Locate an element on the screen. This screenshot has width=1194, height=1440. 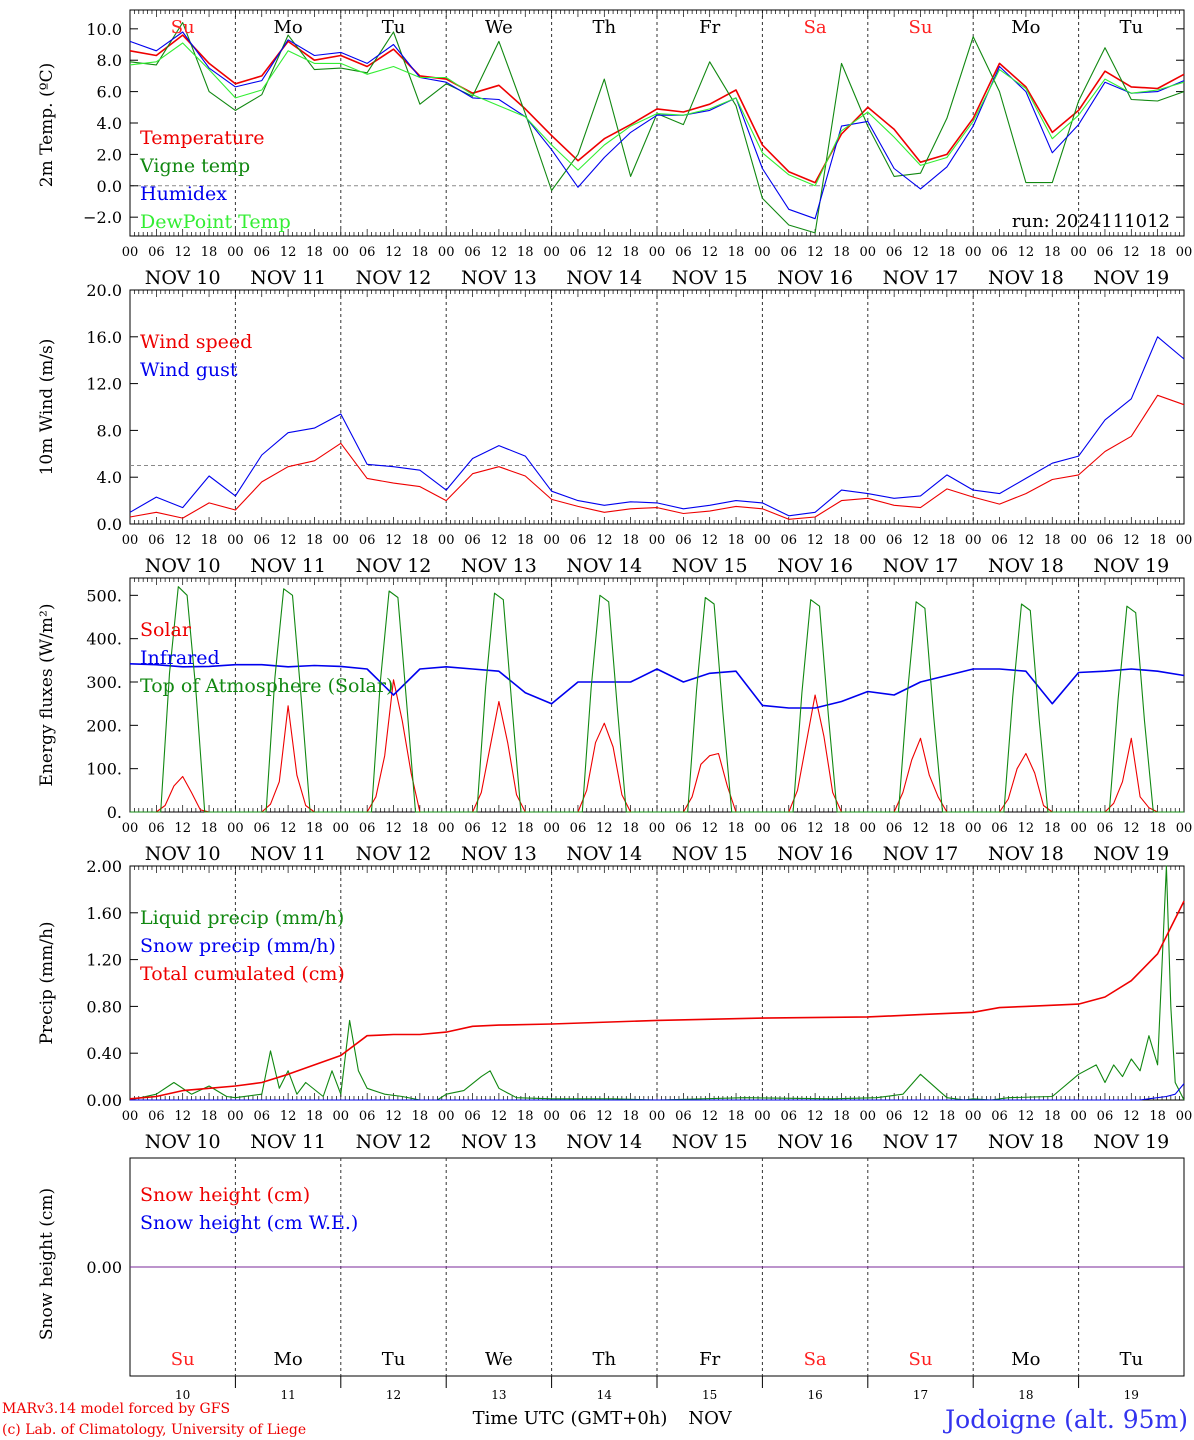
date-label: NOV 12 is located at coordinates (394, 566).